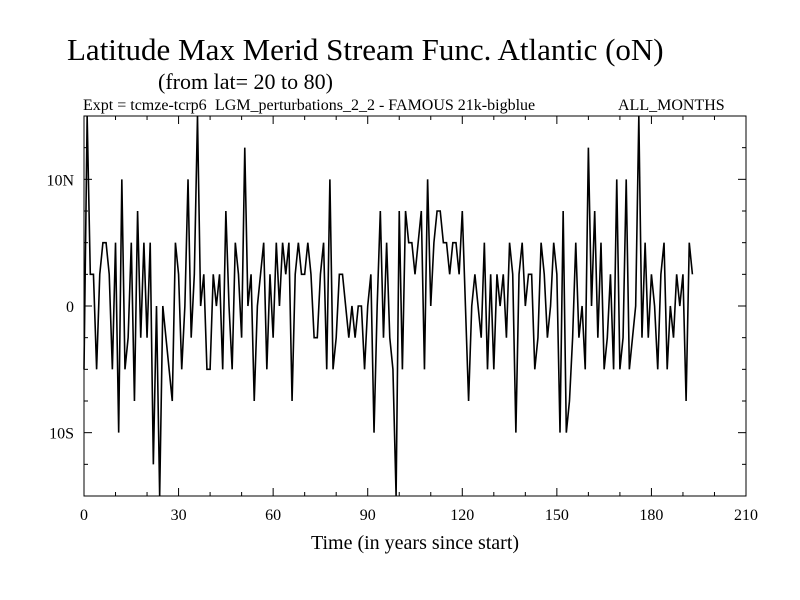 Image resolution: width=800 pixels, height=600 pixels. I want to click on months-label: ALL_MONTHS, so click(671, 105).